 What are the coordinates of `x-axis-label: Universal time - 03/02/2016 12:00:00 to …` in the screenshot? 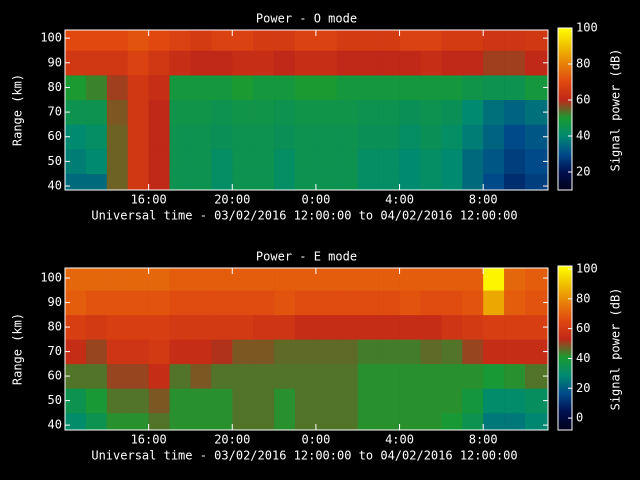 It's located at (304, 456).